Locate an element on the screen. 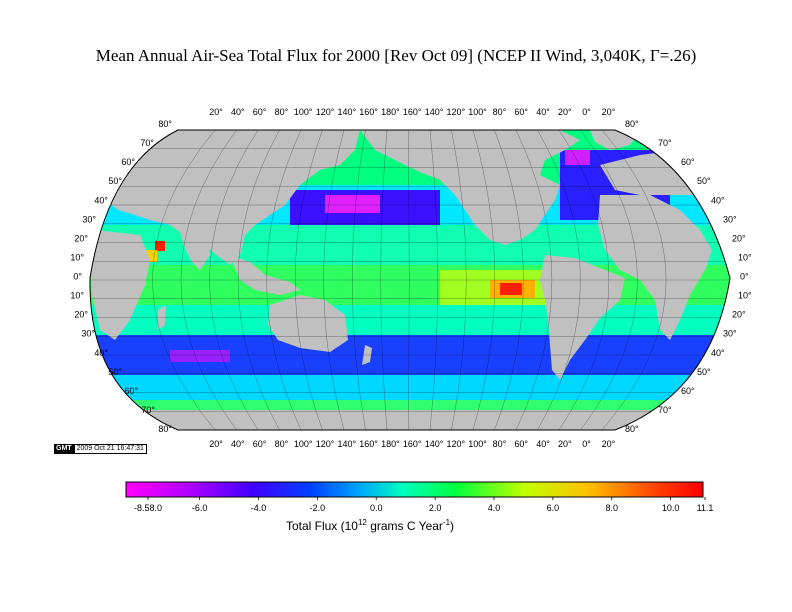 This screenshot has height=612, width=792. colorbar-label-mid: grams C Year is located at coordinates (404, 526).